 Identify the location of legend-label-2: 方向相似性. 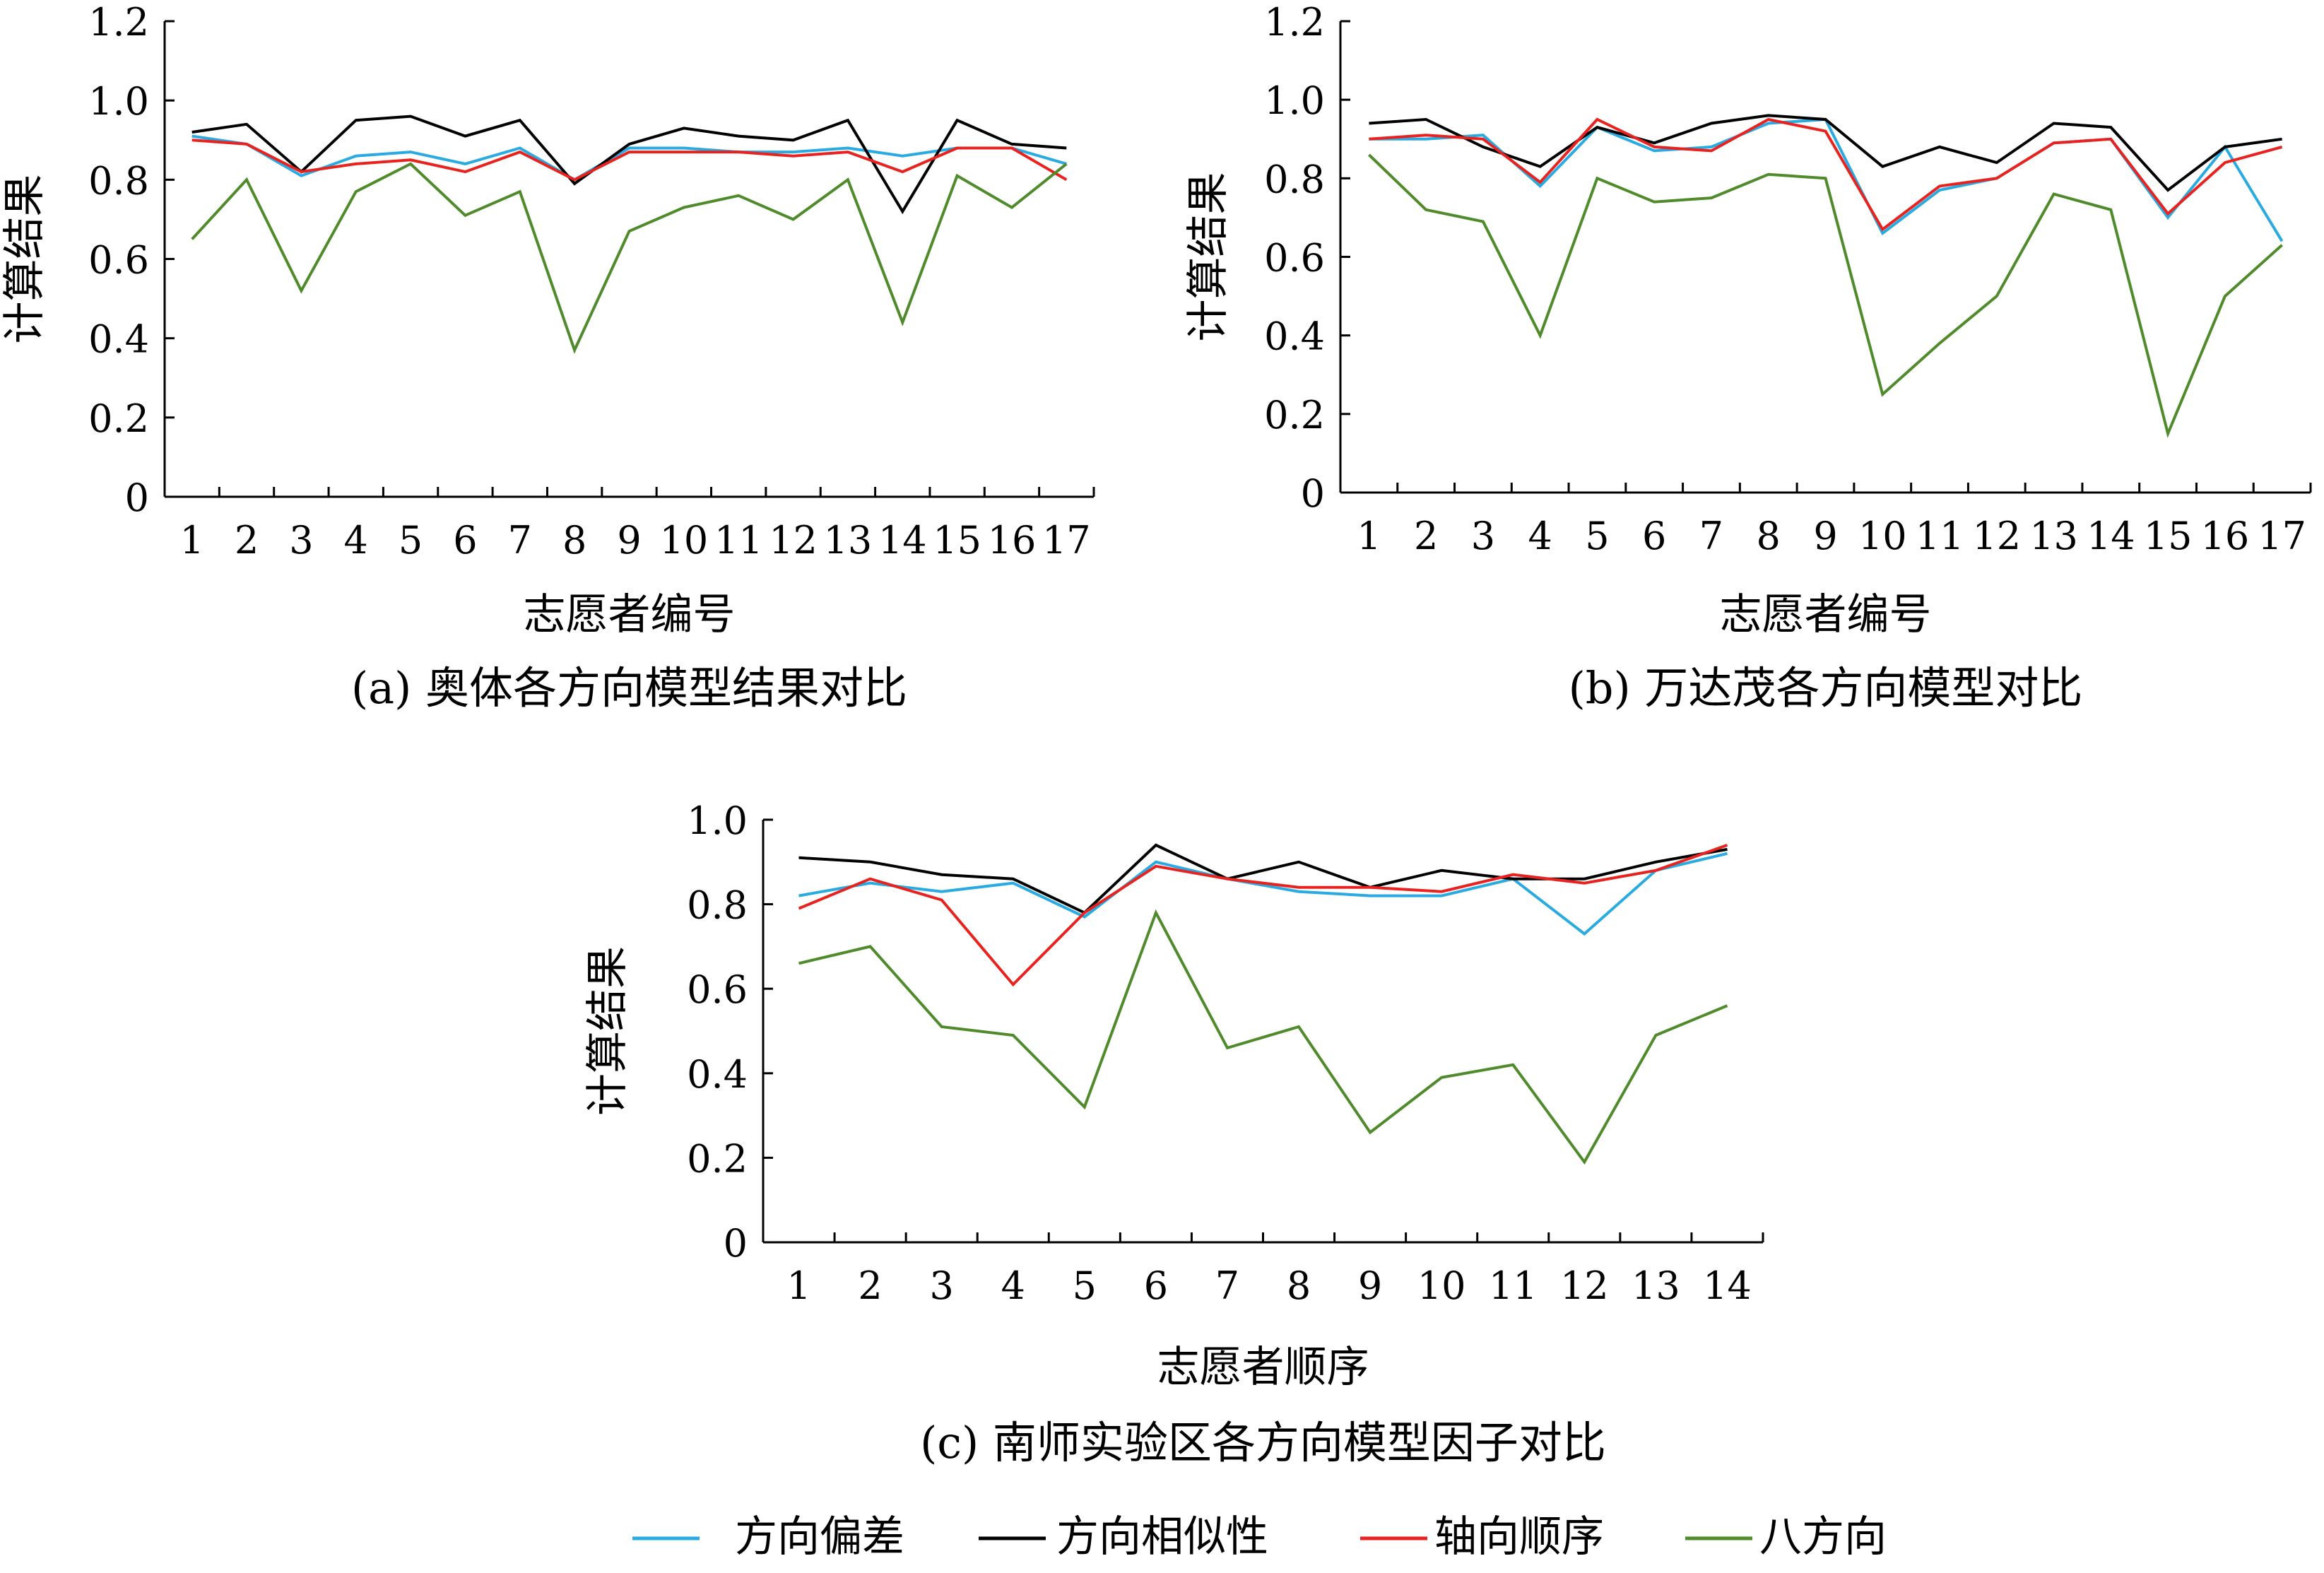
(1162, 1537).